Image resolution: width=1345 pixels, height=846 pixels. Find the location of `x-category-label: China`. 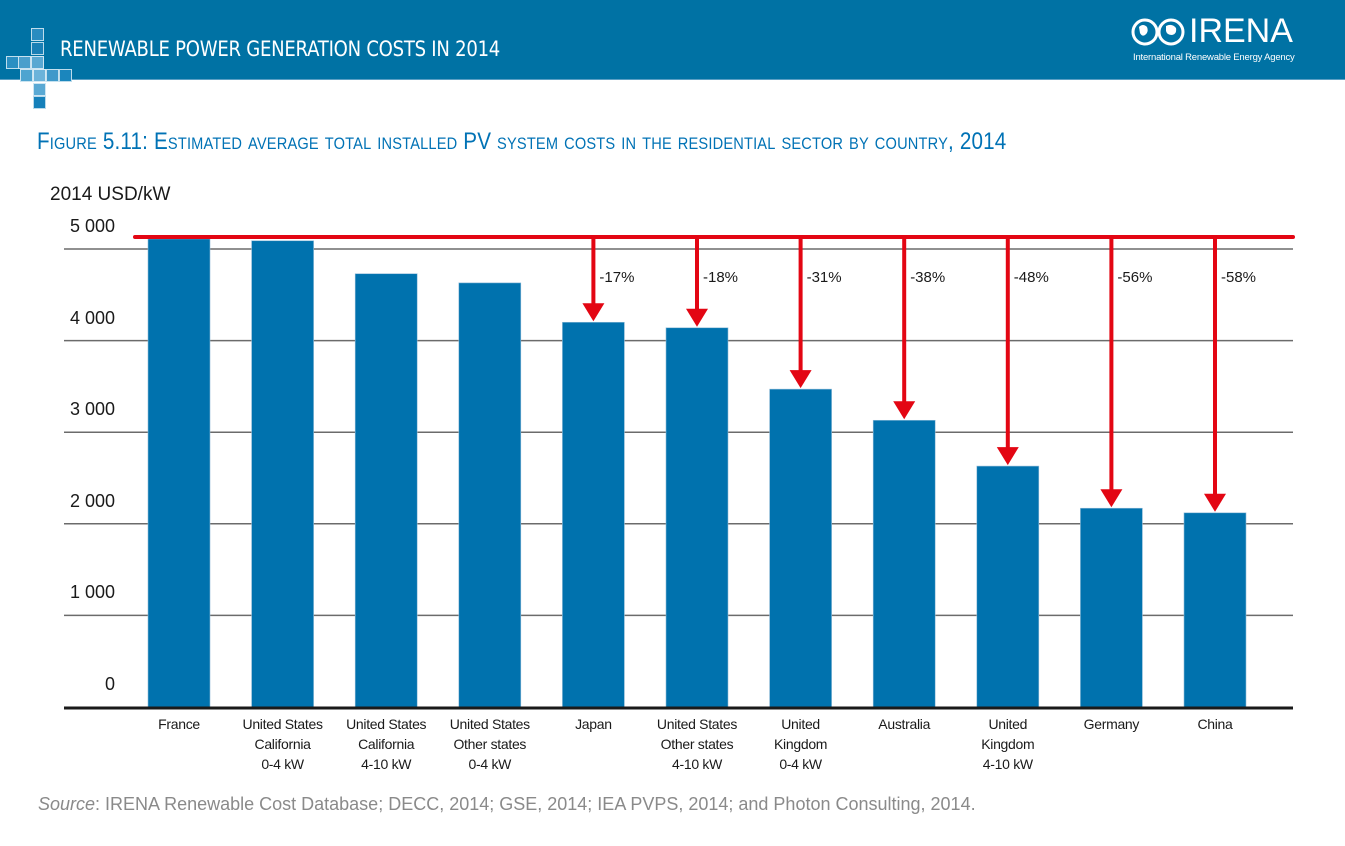

x-category-label: China is located at coordinates (1215, 724).